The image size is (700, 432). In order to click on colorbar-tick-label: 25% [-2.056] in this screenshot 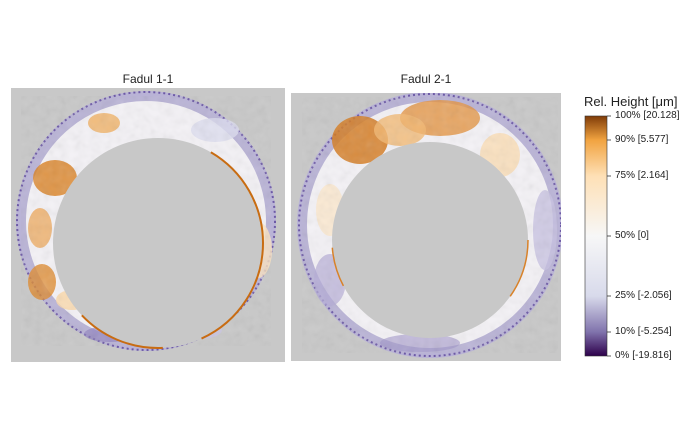, I will do `click(643, 295)`.